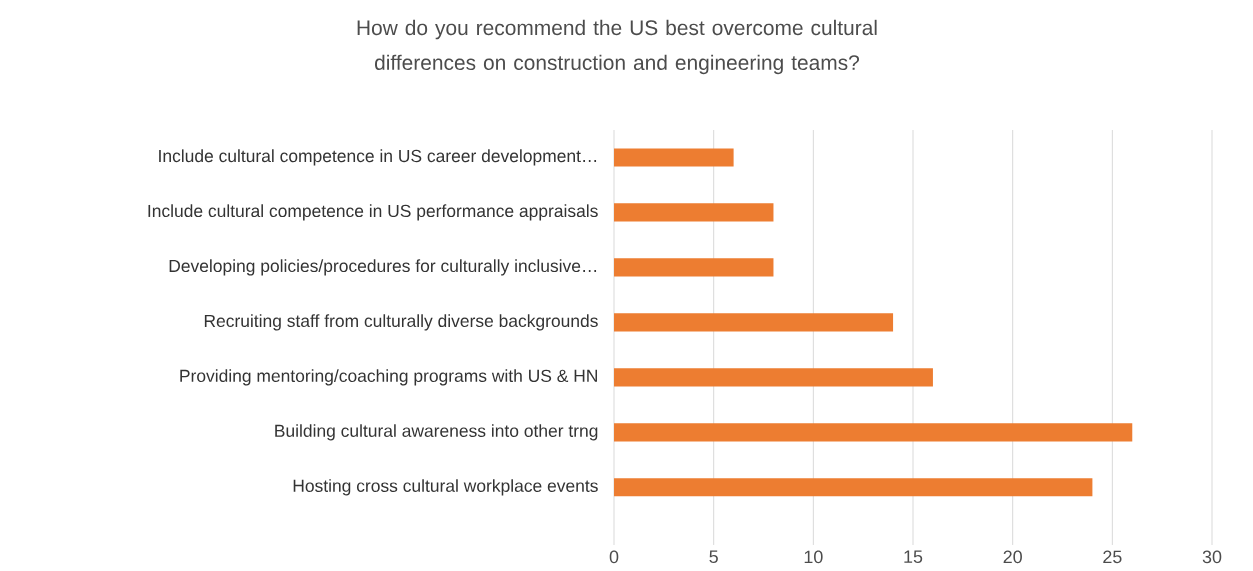  I want to click on y-tick-label: Hosting cross cultural workplace events, so click(445, 487).